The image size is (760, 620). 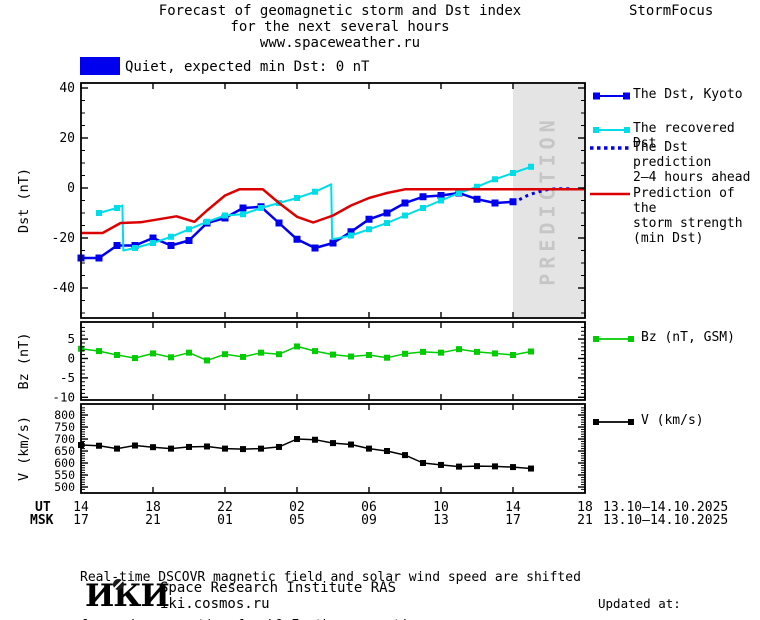 I want to click on y-tick-label: 500, so click(x=64, y=487).